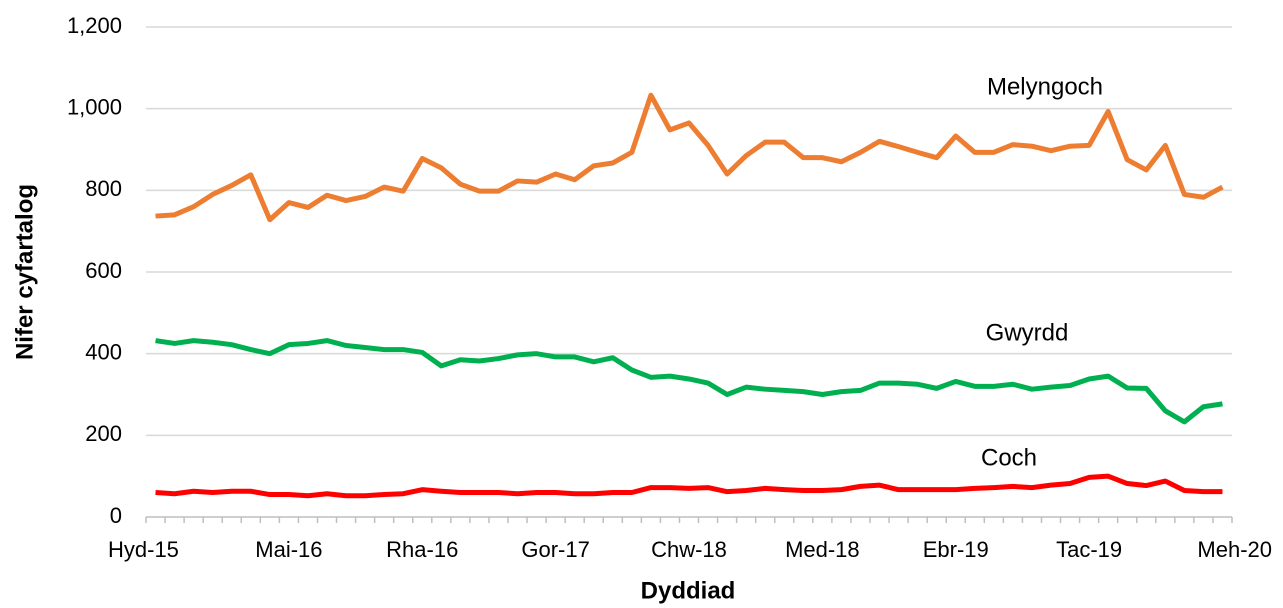 This screenshot has height=608, width=1283. Describe the element at coordinates (94, 106) in the screenshot. I see `y-tick-label: 1,000` at that location.